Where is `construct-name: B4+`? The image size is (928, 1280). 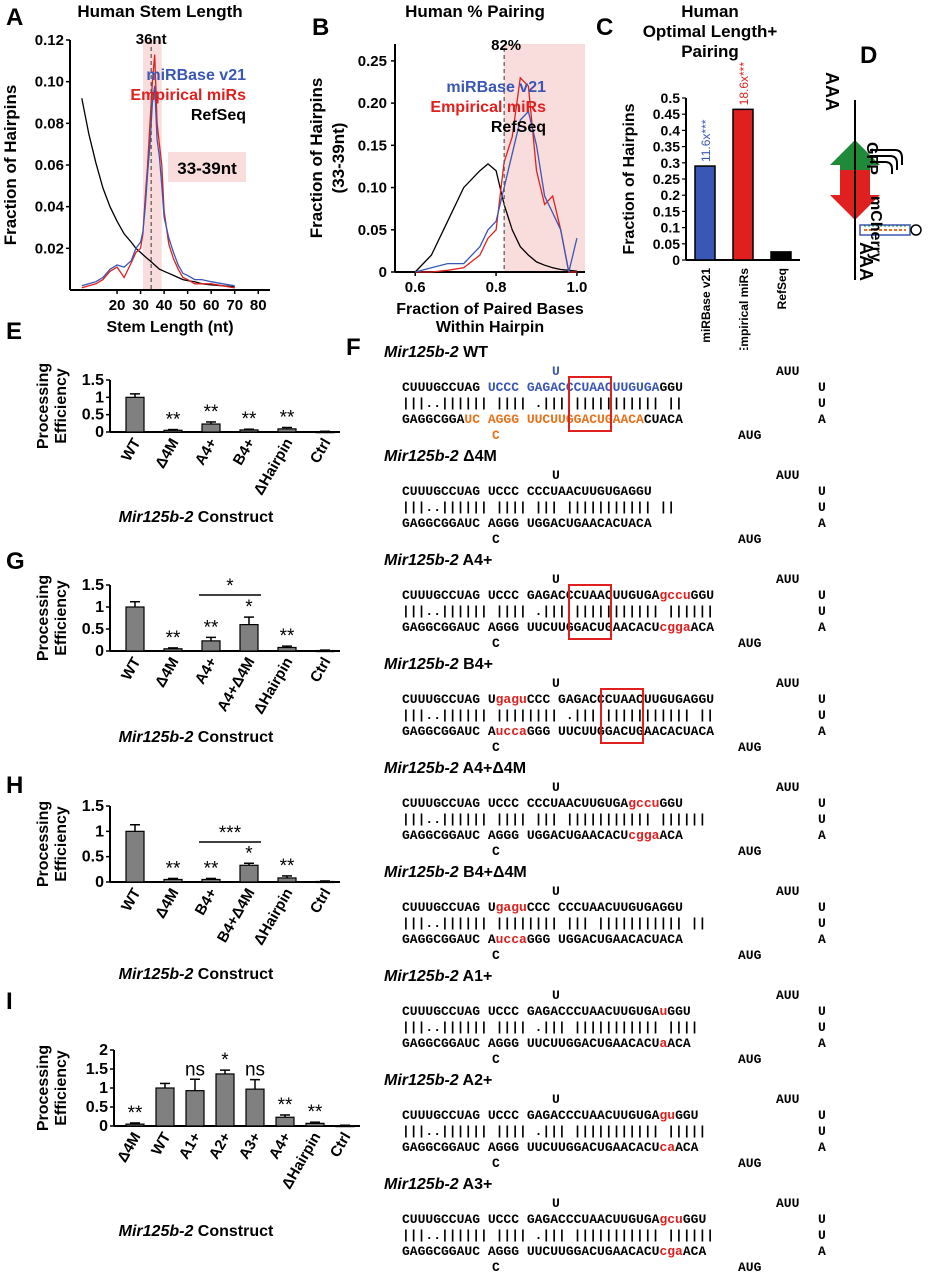
construct-name: B4+ is located at coordinates (475, 664).